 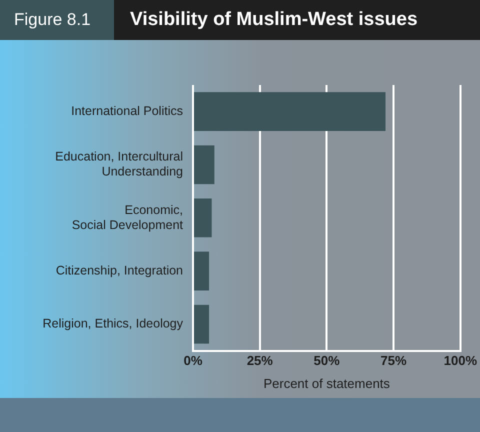 I want to click on text: Figure 8.1, so click(x=57, y=20).